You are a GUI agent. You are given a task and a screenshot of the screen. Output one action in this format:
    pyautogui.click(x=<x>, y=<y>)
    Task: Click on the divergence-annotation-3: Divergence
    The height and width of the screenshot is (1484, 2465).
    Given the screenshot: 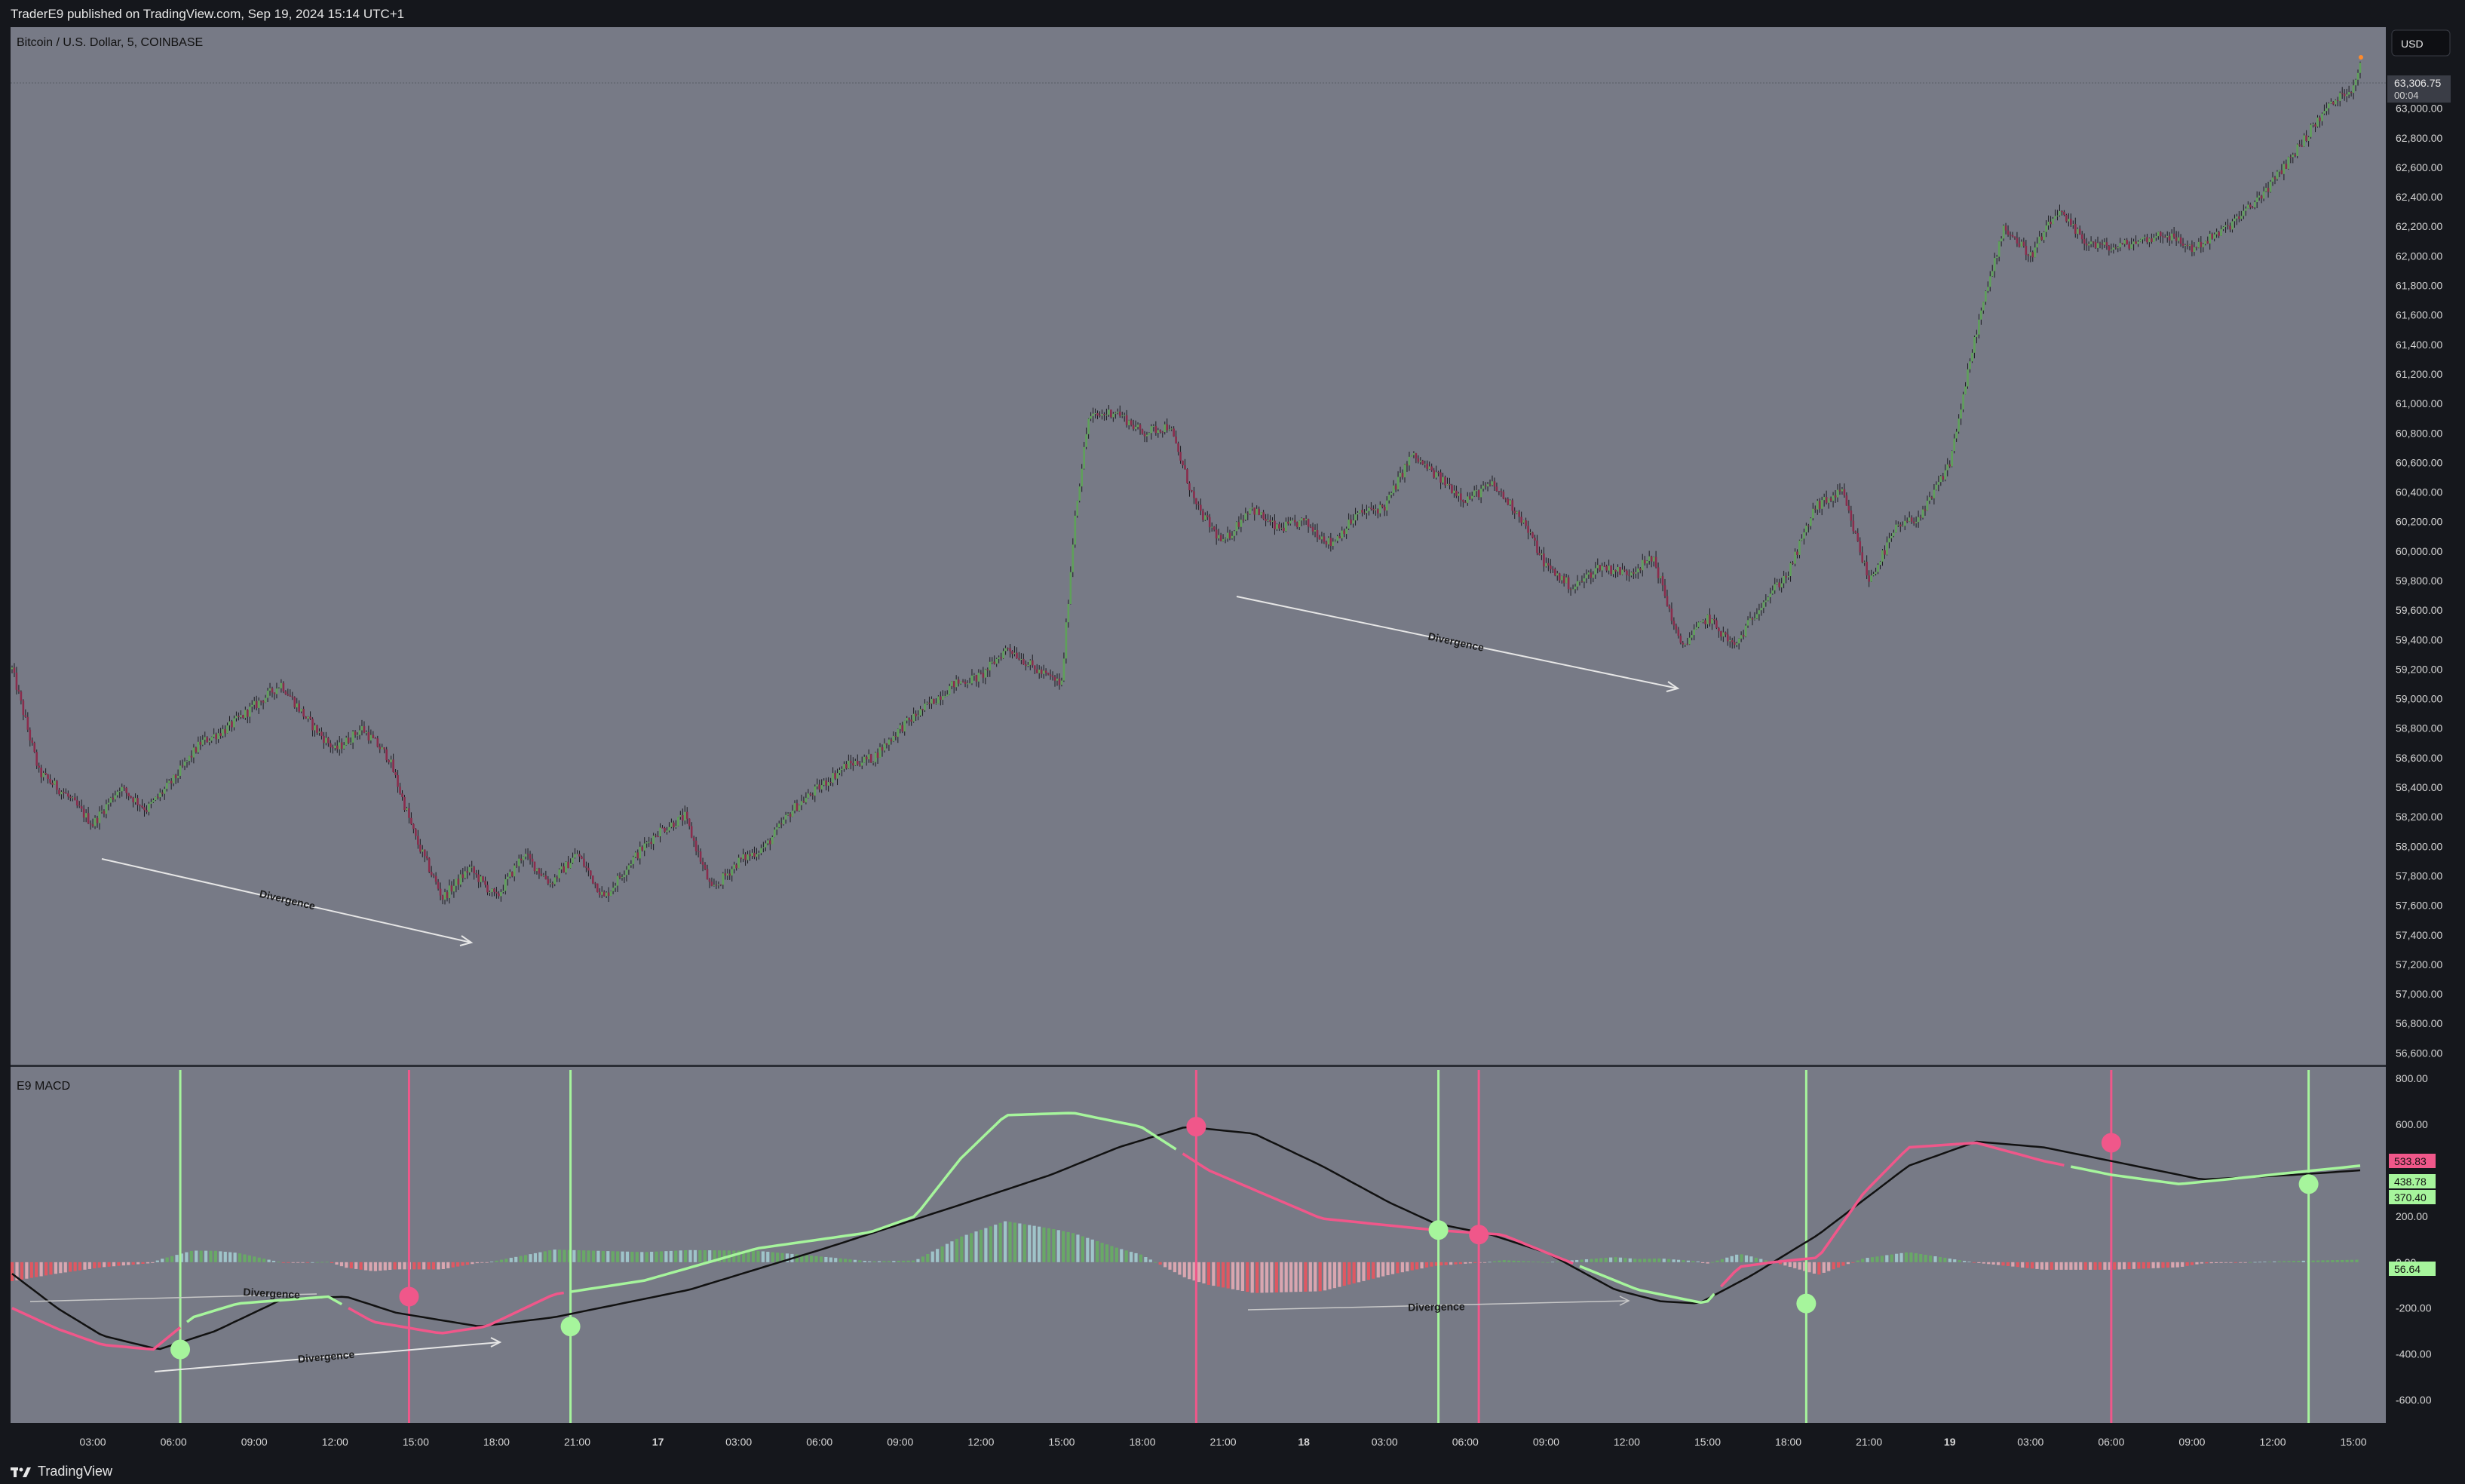 What is the action you would take?
    pyautogui.click(x=173, y=1294)
    